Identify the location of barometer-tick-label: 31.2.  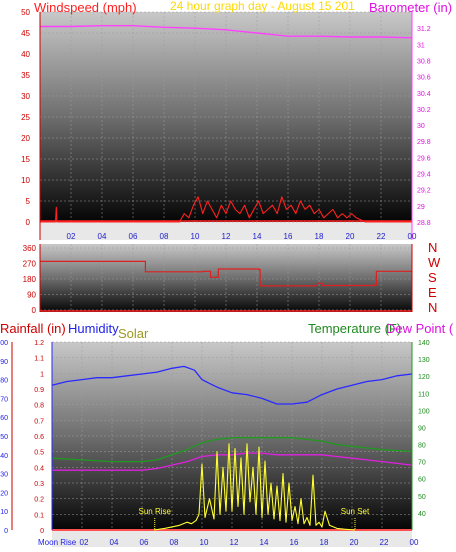
(424, 29).